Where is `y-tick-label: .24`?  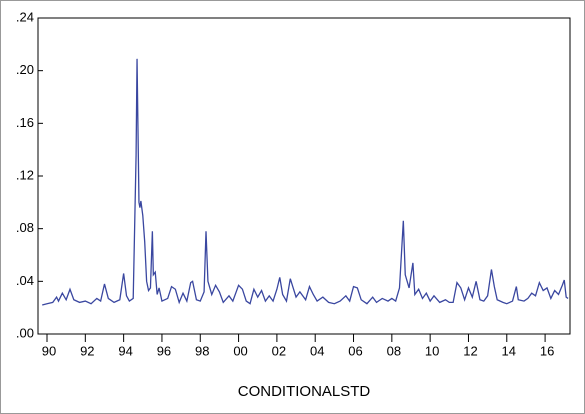 y-tick-label: .24 is located at coordinates (25, 16).